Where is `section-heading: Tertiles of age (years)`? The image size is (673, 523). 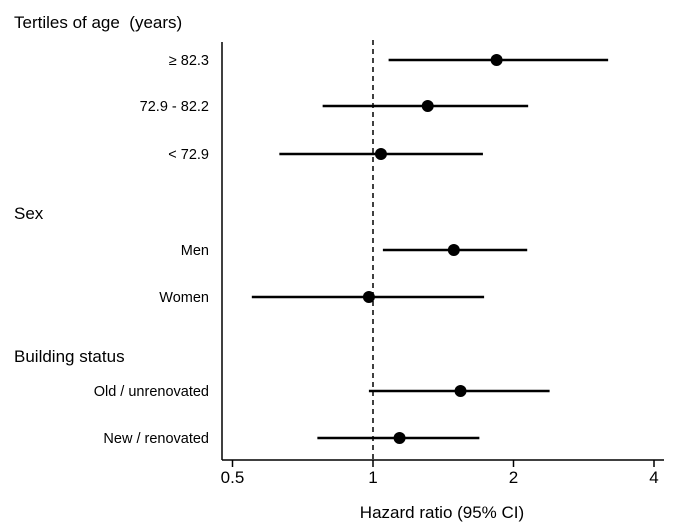
section-heading: Tertiles of age (years) is located at coordinates (98, 22).